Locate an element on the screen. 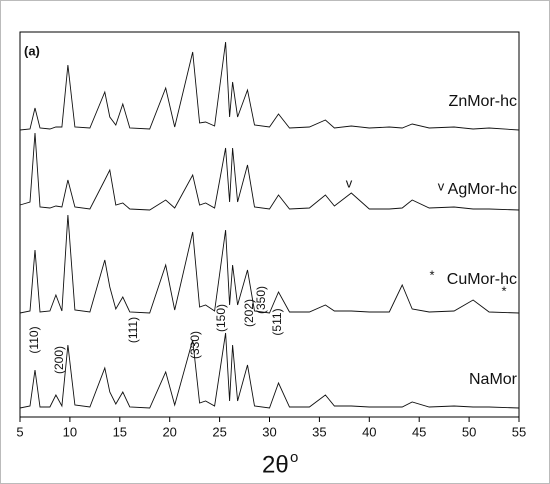 The width and height of the screenshot is (550, 484). x-tick-label: 30 is located at coordinates (269, 431).